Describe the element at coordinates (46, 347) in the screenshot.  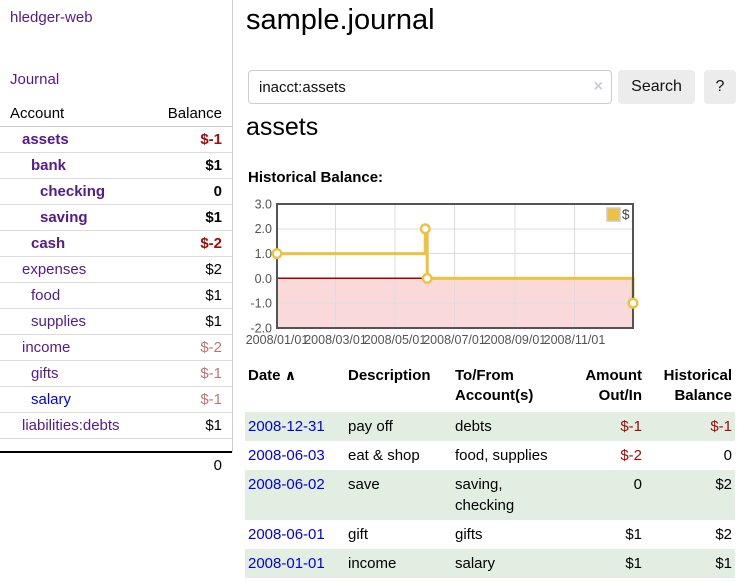
I see `account-link-income: income` at that location.